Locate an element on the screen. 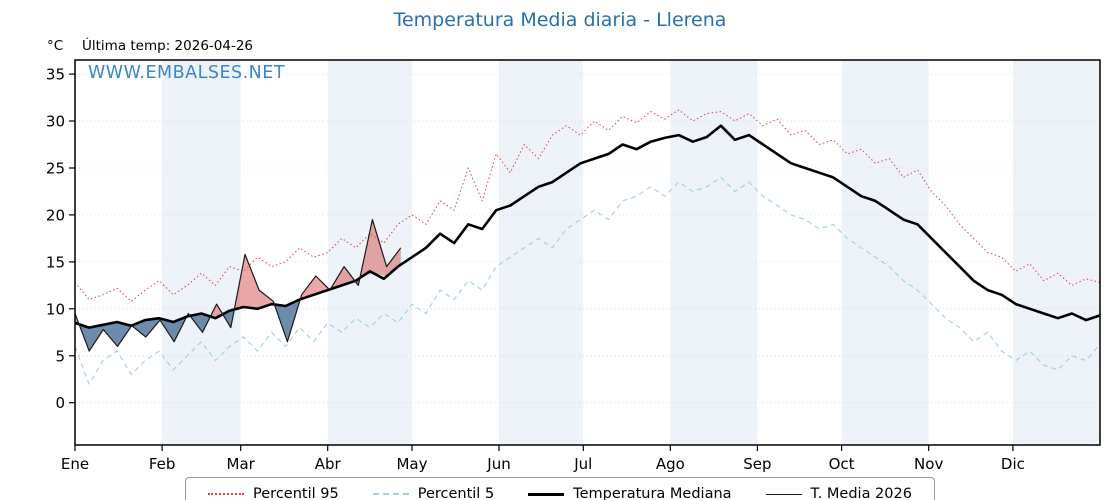  svg-text: 5 is located at coordinates (60, 356).